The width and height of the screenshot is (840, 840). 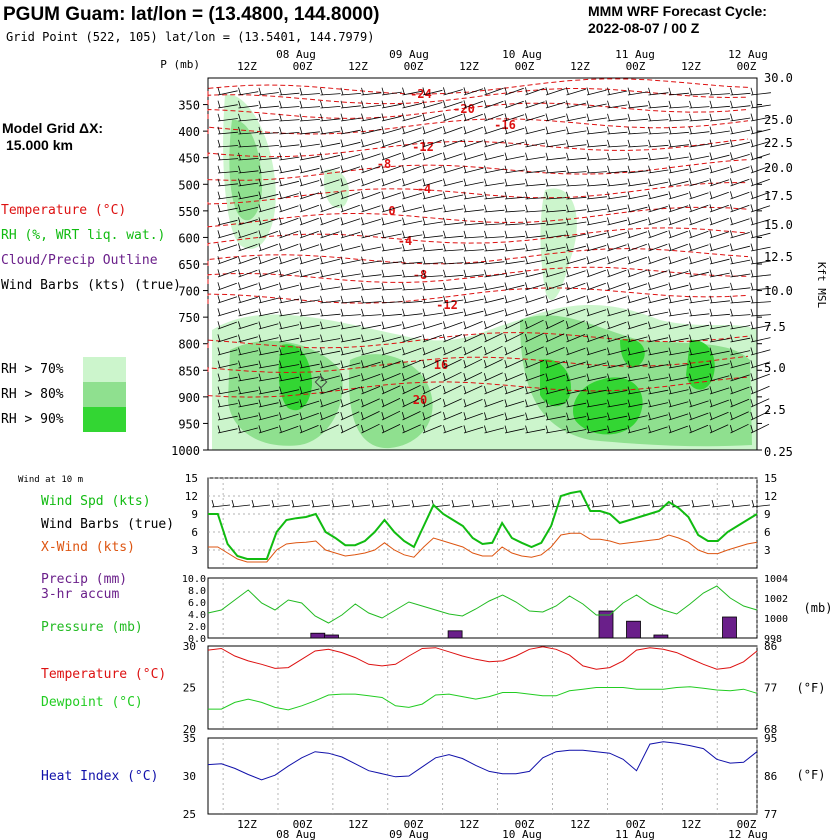 What do you see at coordinates (811, 688) in the screenshot?
I see `temp-f-unit-label: (°F)` at bounding box center [811, 688].